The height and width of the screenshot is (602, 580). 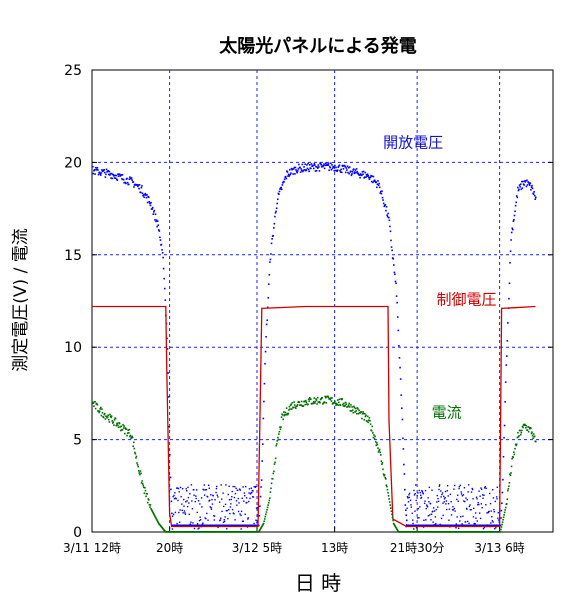 What do you see at coordinates (169, 548) in the screenshot?
I see `x-tick-label: 20時` at bounding box center [169, 548].